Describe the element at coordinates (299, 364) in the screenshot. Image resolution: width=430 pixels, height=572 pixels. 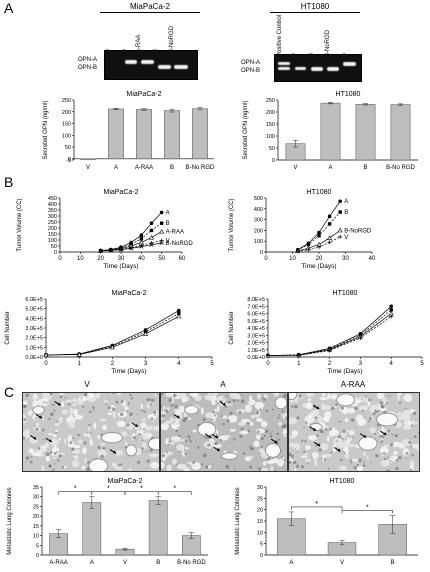
I see `x-tick-label: 1` at that location.